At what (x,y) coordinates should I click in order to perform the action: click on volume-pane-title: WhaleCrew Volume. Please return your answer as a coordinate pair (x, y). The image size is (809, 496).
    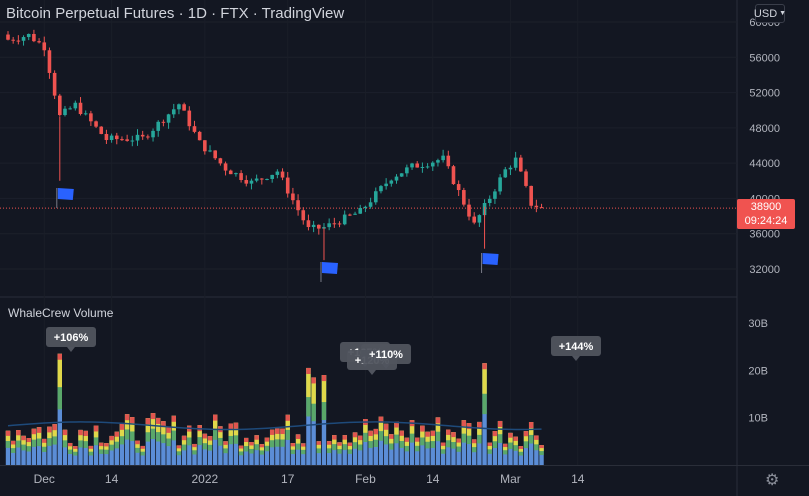
    Looking at the image, I should click on (61, 313).